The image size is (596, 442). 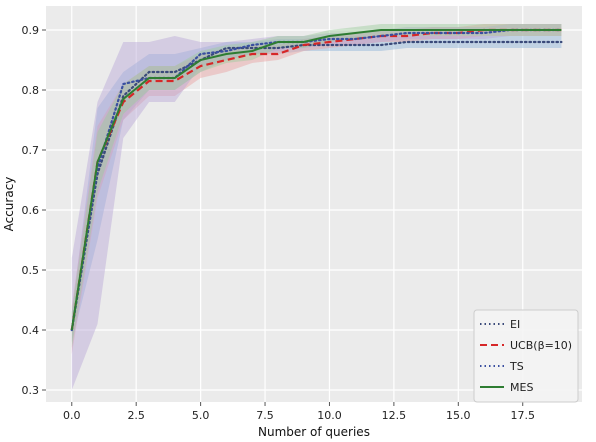 What do you see at coordinates (31, 150) in the screenshot?
I see `y-tick-label: 0.7` at bounding box center [31, 150].